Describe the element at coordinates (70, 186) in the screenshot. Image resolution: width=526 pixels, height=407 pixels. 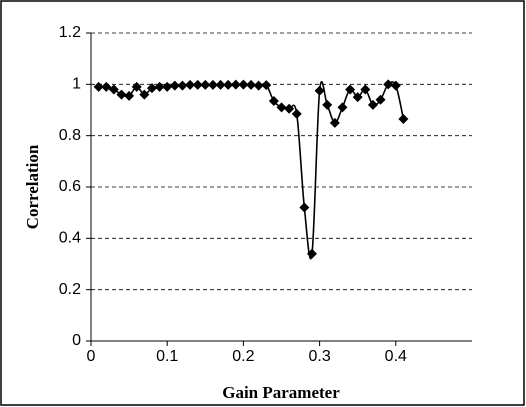
I see `y-tick-label: 0.6` at that location.